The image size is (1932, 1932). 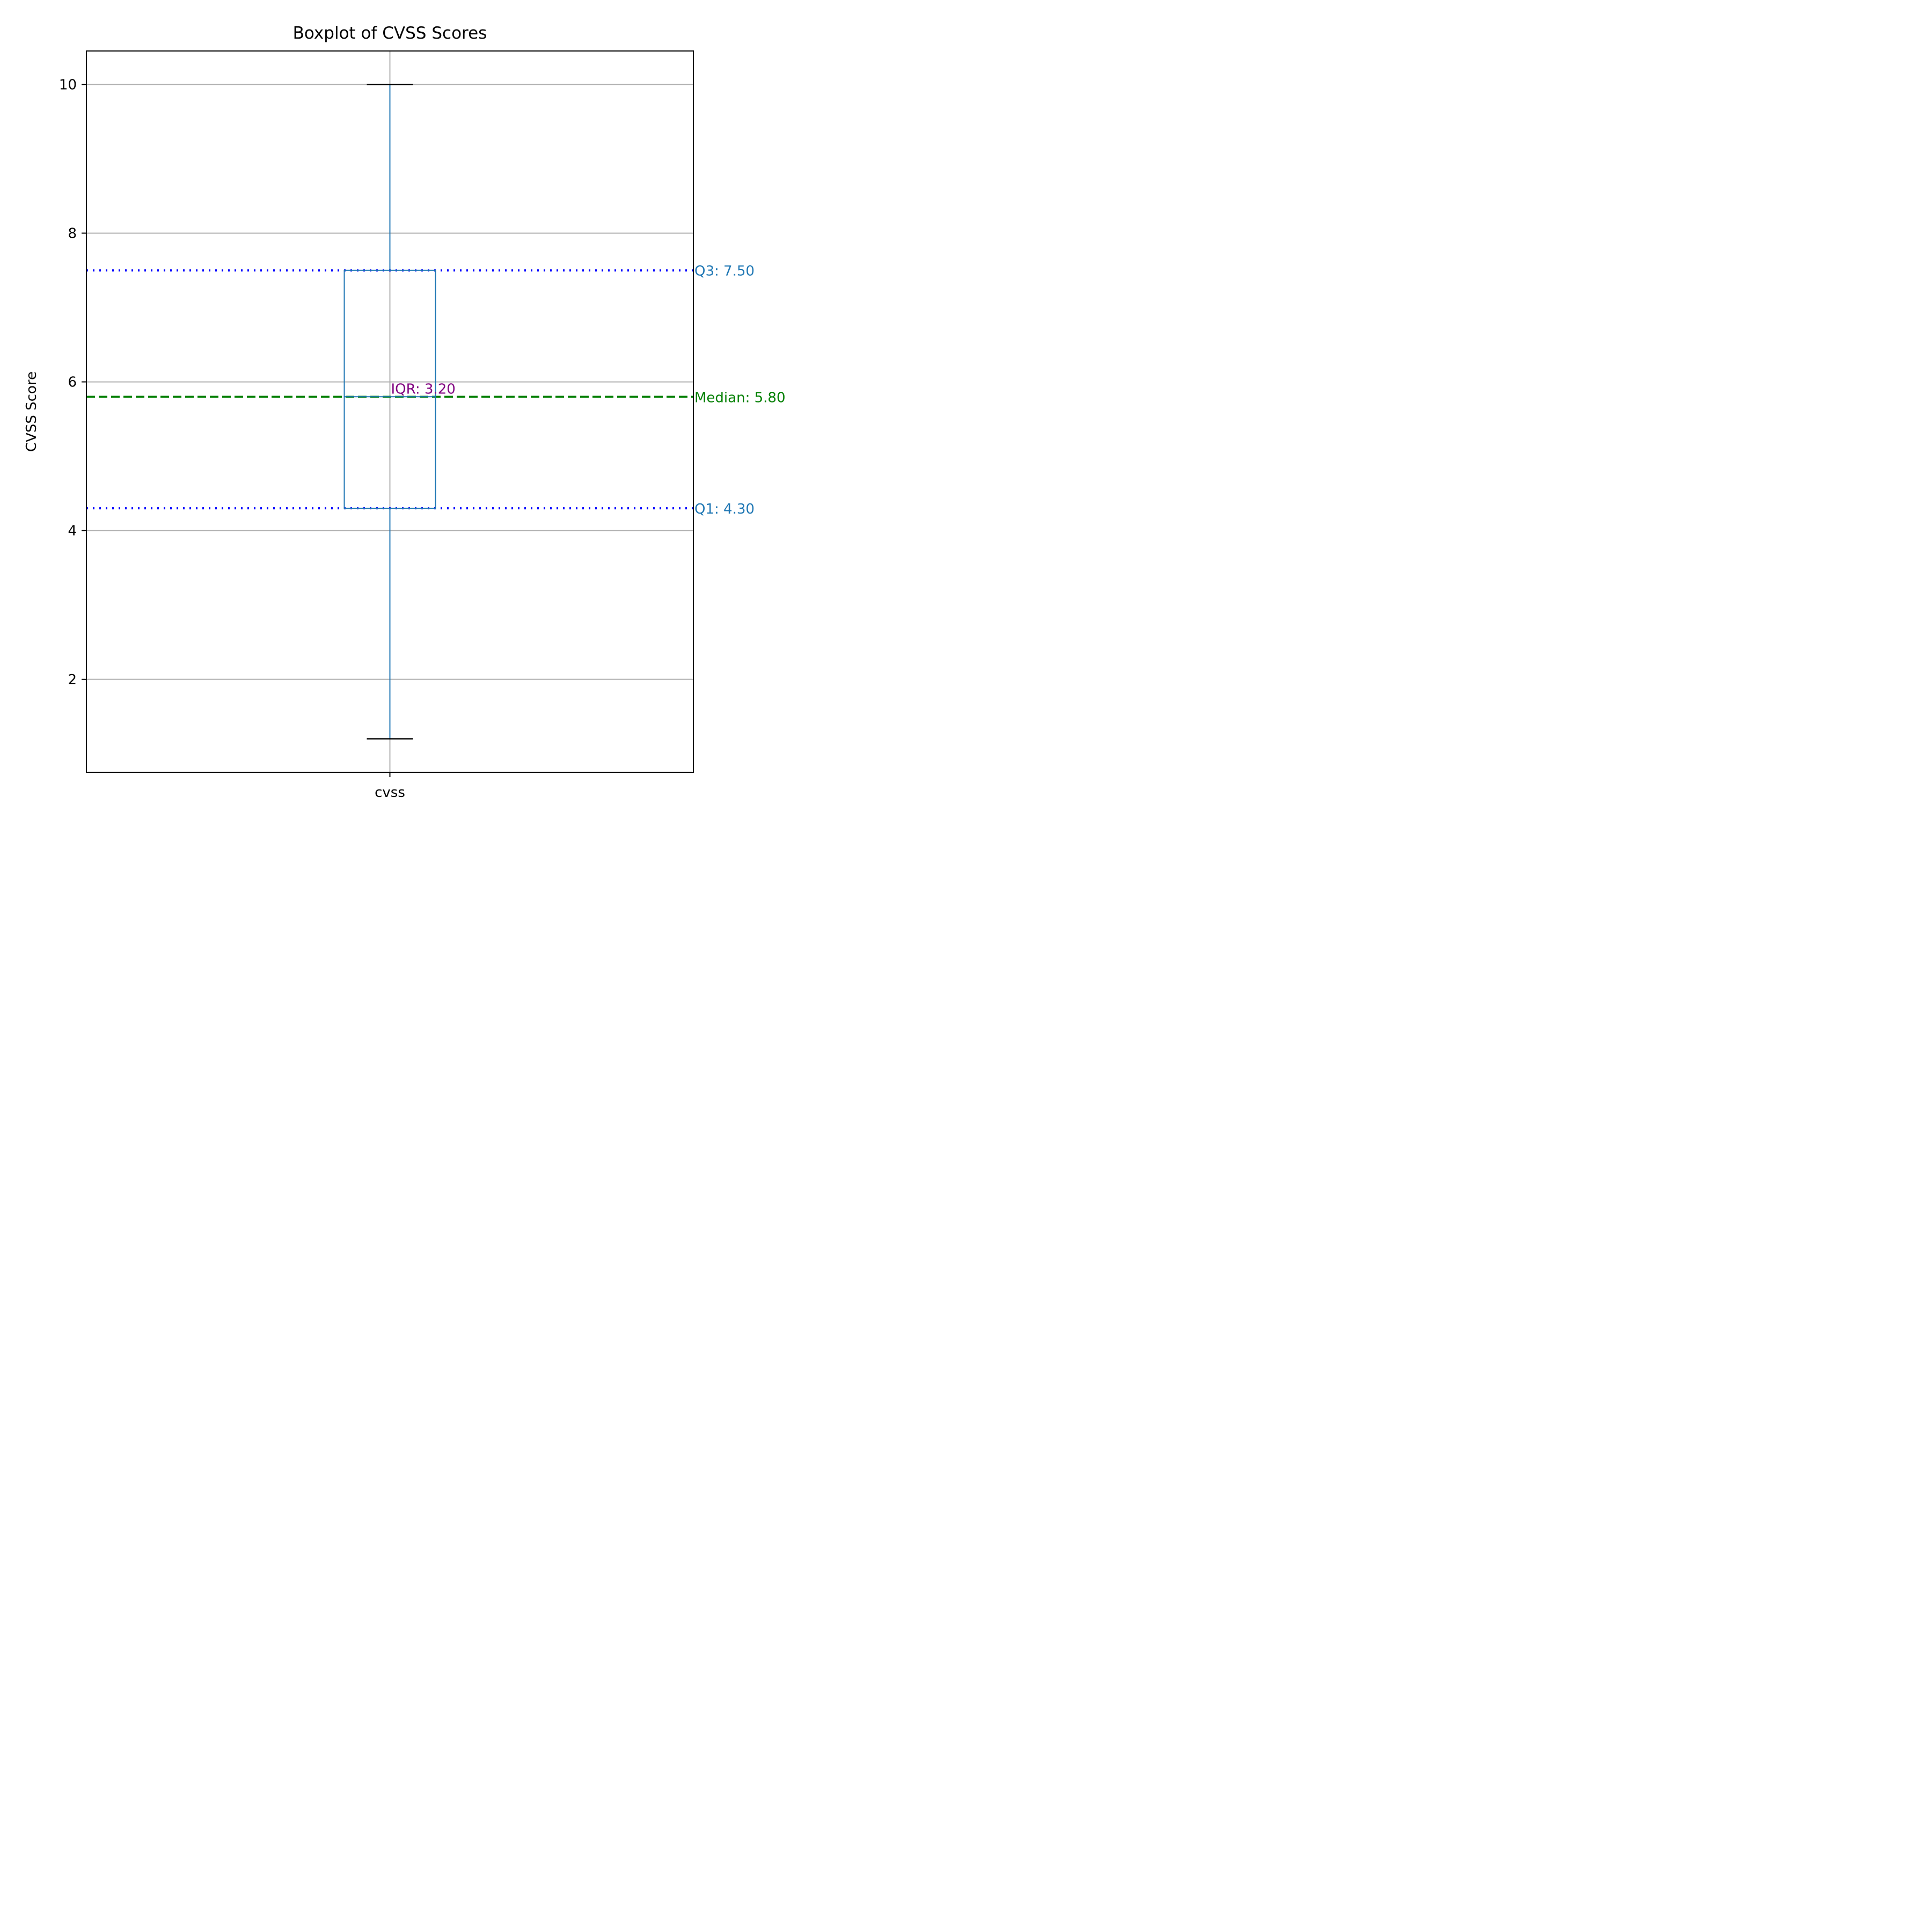 What do you see at coordinates (72, 680) in the screenshot?
I see `y-tick-label: 2` at bounding box center [72, 680].